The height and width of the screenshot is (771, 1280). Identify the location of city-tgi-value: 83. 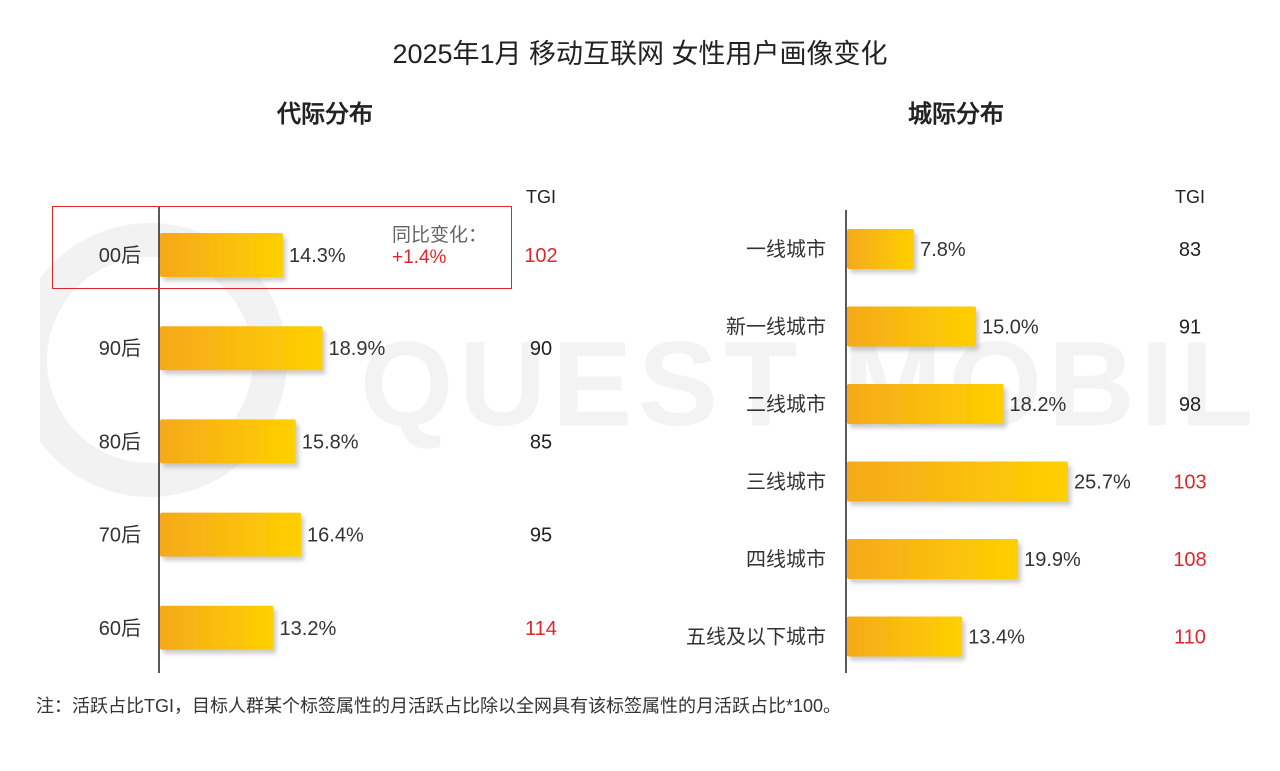
(1190, 250).